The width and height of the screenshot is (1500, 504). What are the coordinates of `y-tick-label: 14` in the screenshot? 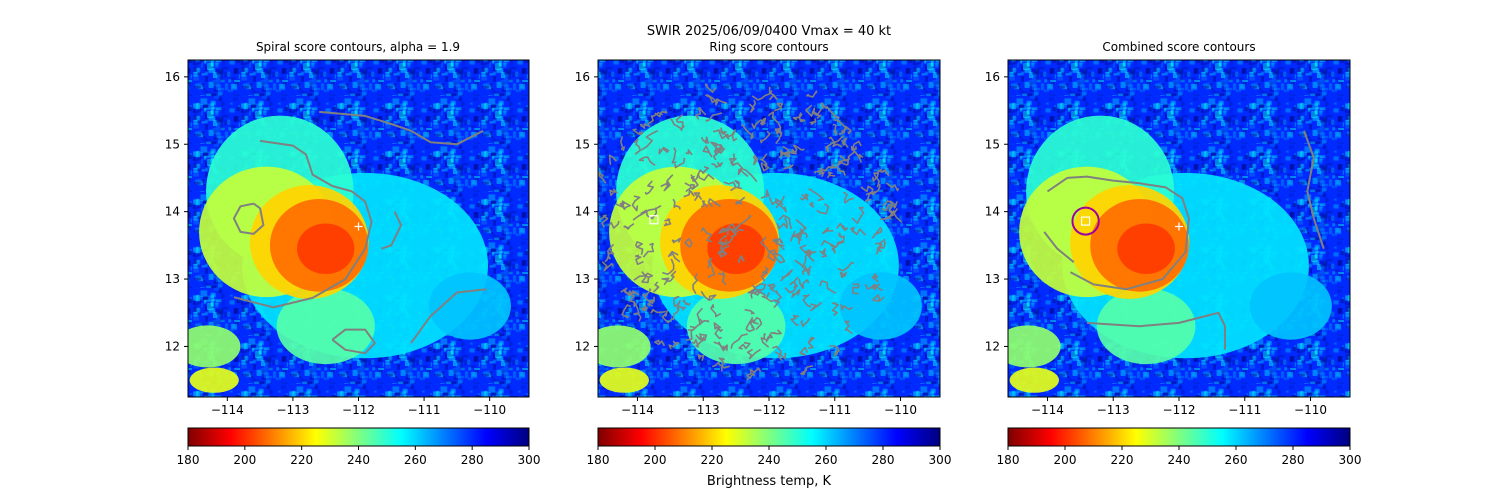 It's located at (992, 212).